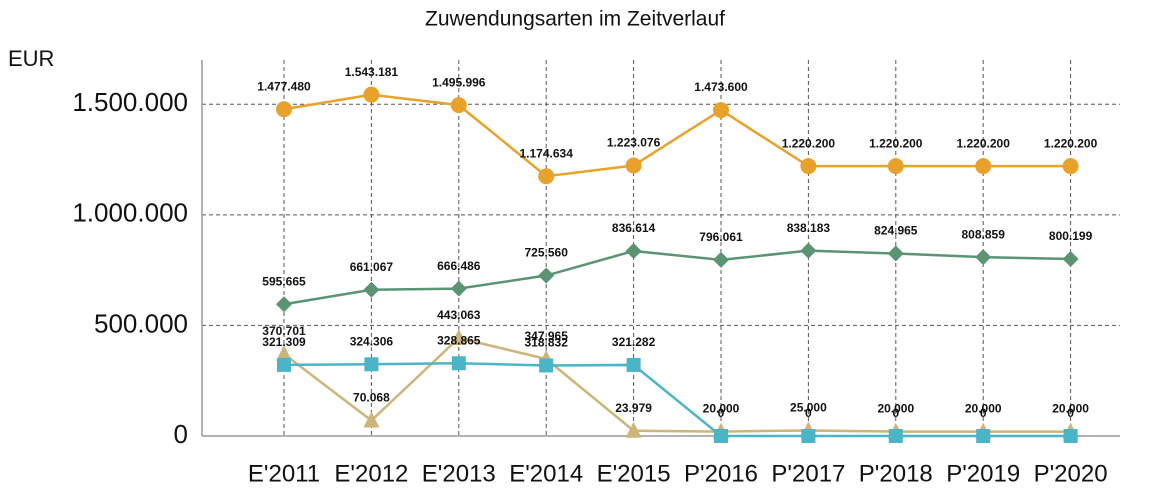  What do you see at coordinates (372, 72) in the screenshot?
I see `data-label: 1.543.181` at bounding box center [372, 72].